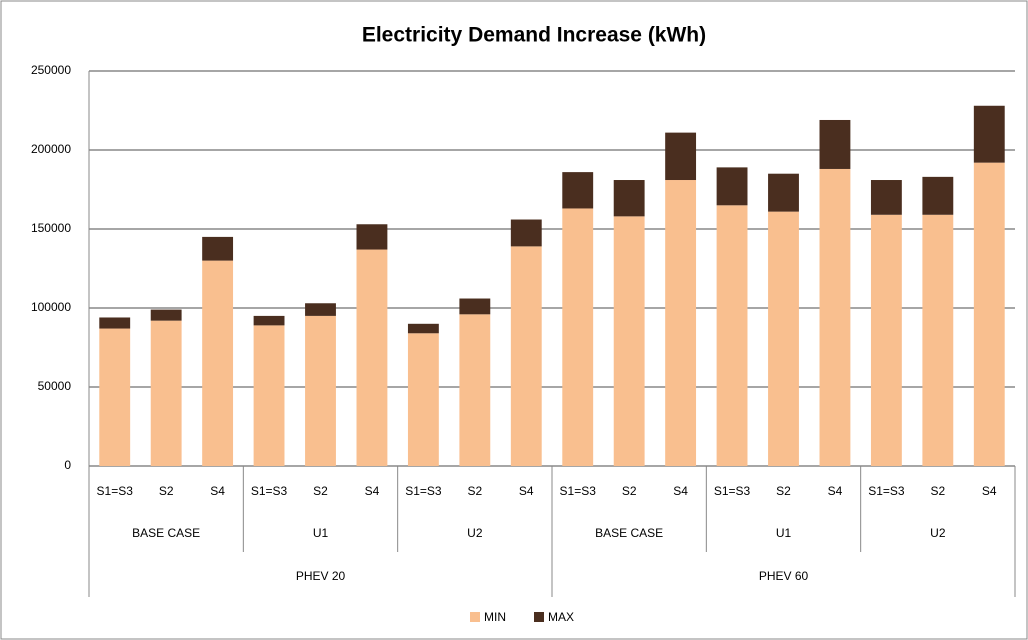  Describe the element at coordinates (495, 617) in the screenshot. I see `legend-label: MIN` at that location.